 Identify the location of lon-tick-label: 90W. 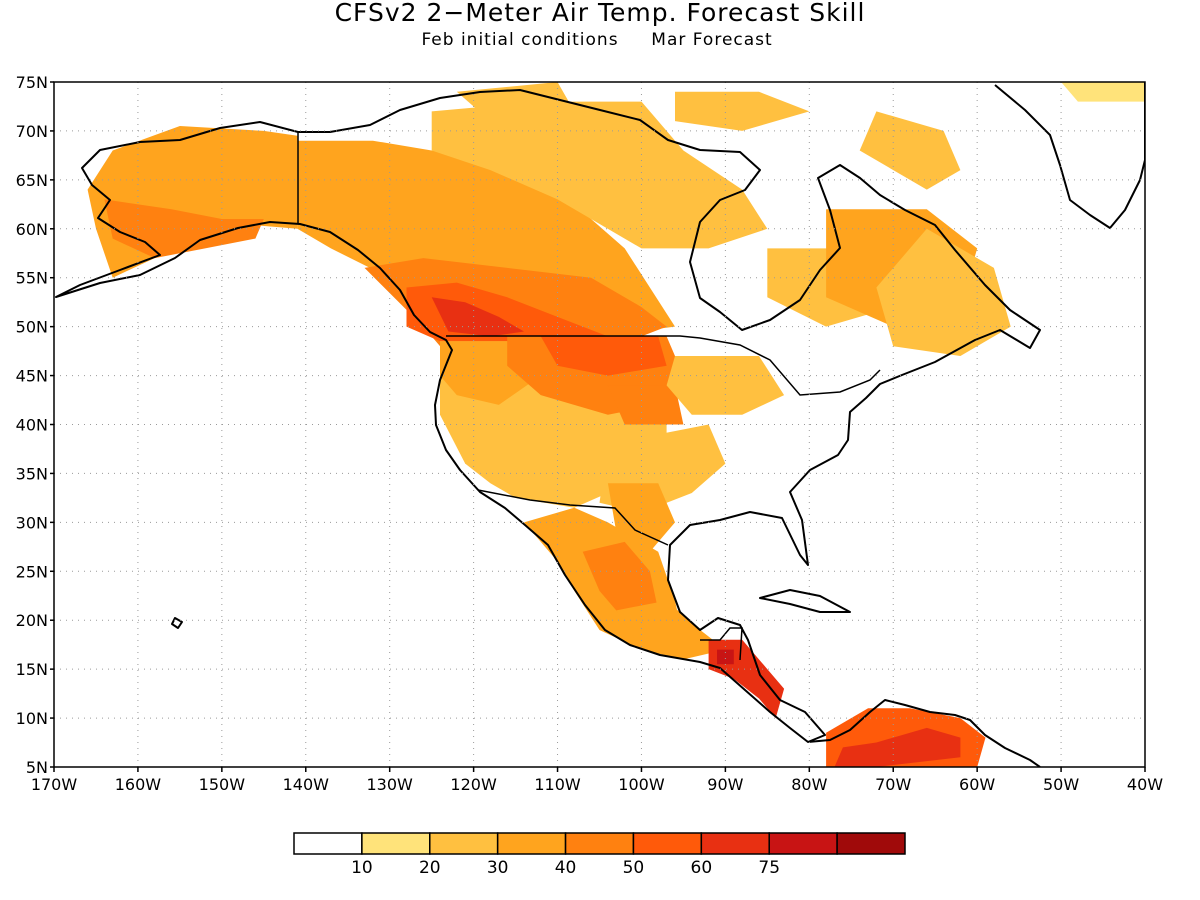
(725, 784).